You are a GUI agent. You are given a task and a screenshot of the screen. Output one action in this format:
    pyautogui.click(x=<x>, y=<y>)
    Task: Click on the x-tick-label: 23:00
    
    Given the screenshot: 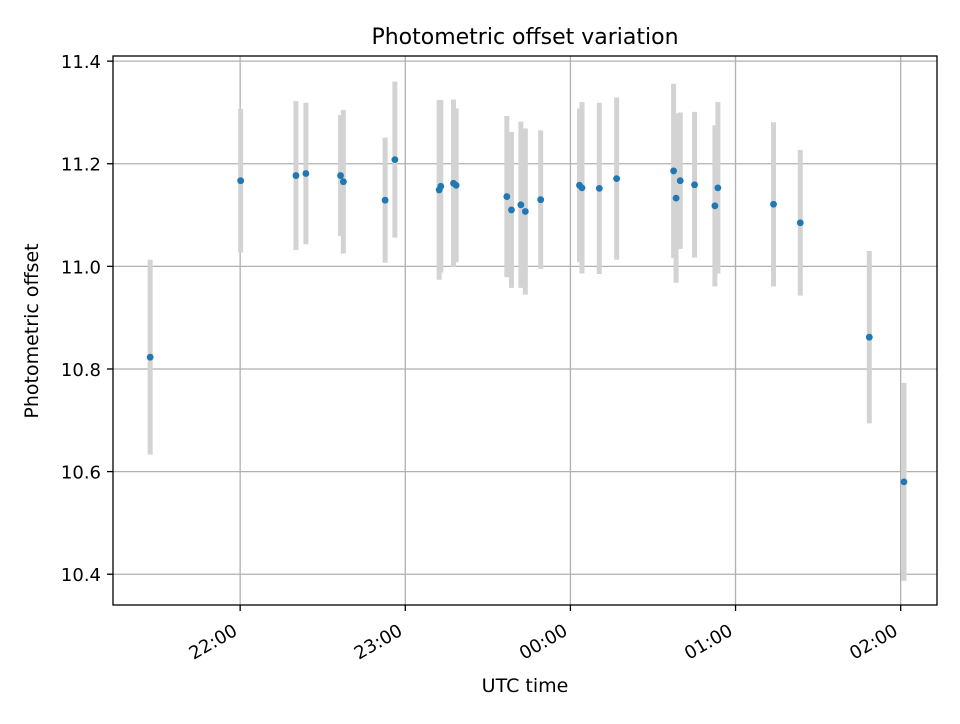 What is the action you would take?
    pyautogui.click(x=378, y=642)
    